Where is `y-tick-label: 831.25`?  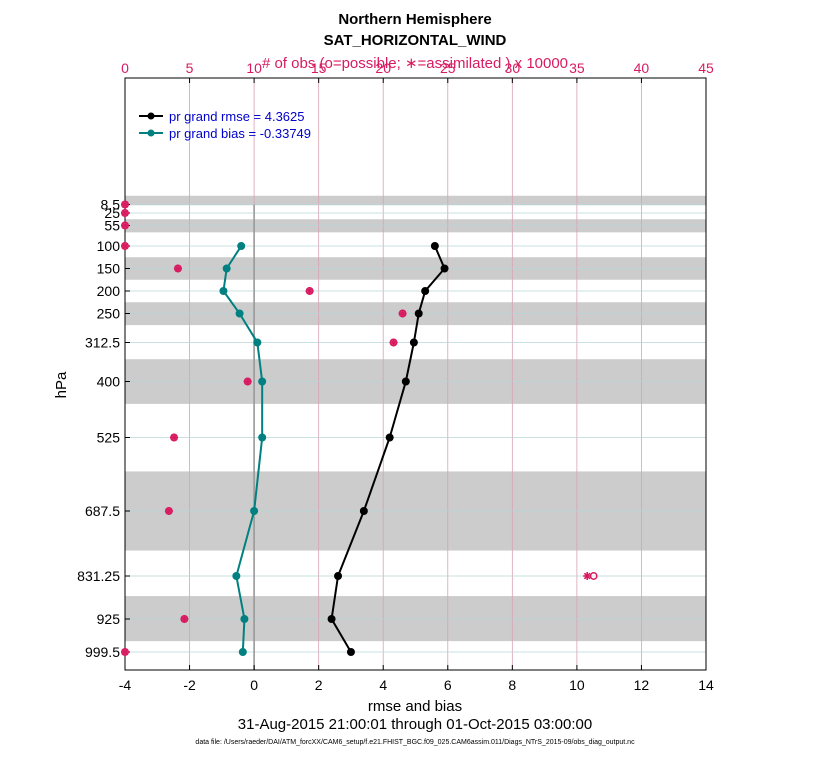
y-tick-label: 831.25 is located at coordinates (98, 576).